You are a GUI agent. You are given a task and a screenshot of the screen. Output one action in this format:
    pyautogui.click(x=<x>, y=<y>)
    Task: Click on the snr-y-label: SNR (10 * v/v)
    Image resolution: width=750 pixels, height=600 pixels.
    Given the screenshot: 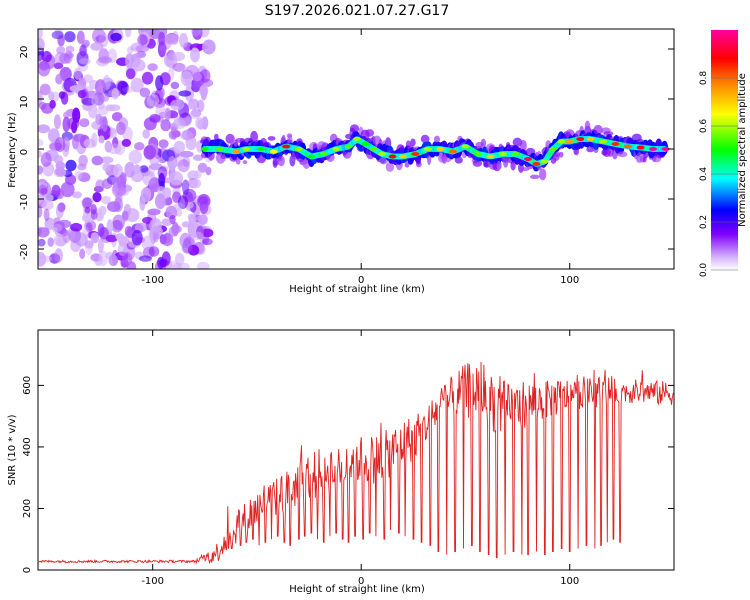 What is the action you would take?
    pyautogui.click(x=12, y=449)
    